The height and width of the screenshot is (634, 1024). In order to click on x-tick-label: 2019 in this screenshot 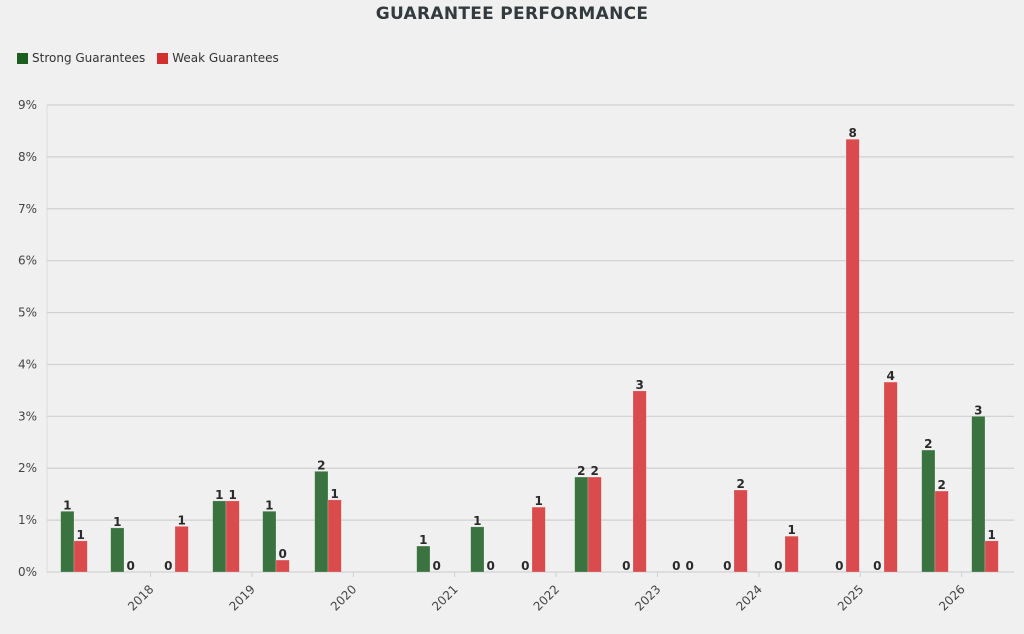, I will do `click(241, 597)`.